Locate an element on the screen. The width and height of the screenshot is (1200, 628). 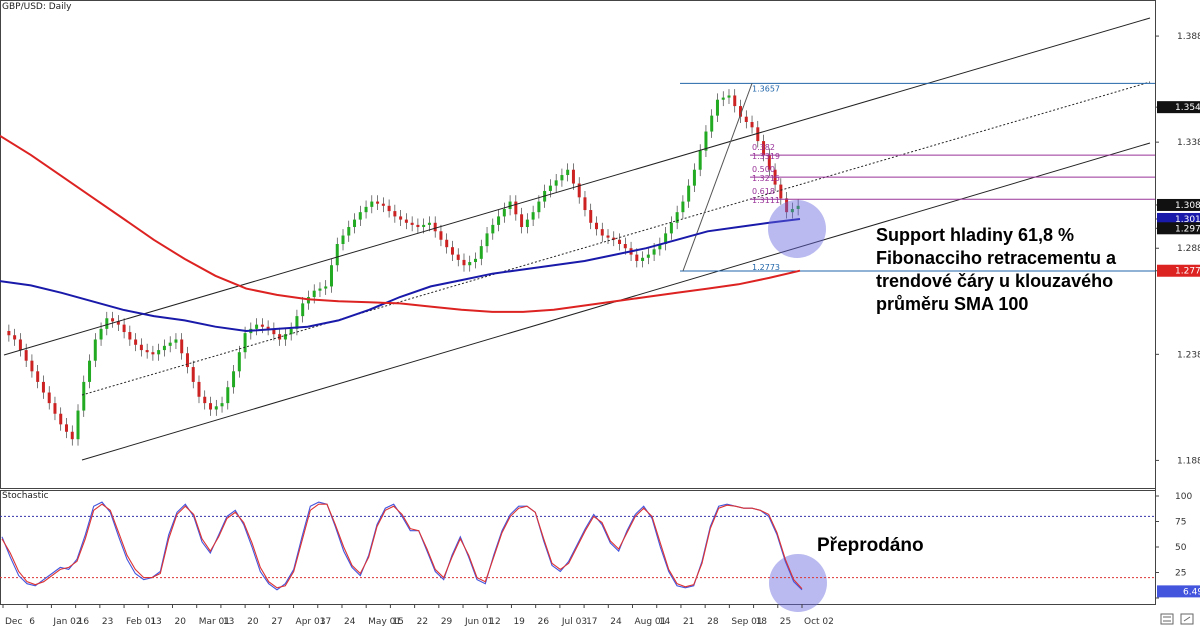
expand-icon is located at coordinates (1187, 619).